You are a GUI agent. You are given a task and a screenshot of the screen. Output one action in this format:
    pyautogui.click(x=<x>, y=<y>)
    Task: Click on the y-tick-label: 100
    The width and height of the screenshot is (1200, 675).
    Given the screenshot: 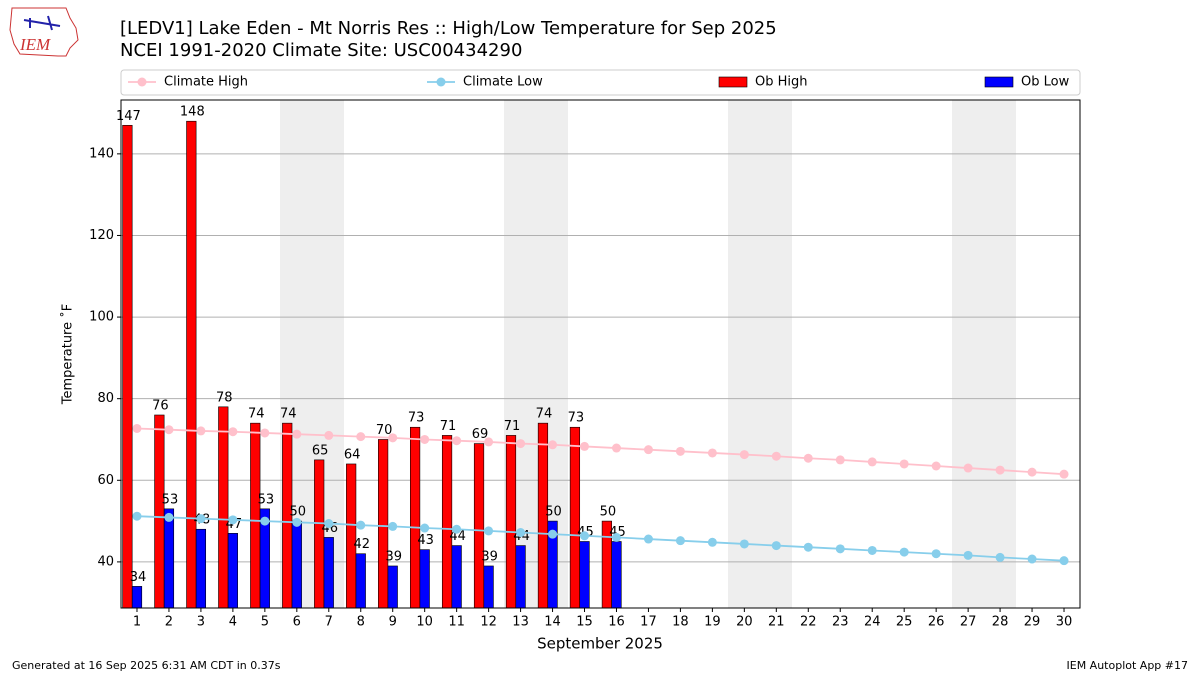 What is the action you would take?
    pyautogui.click(x=101, y=317)
    